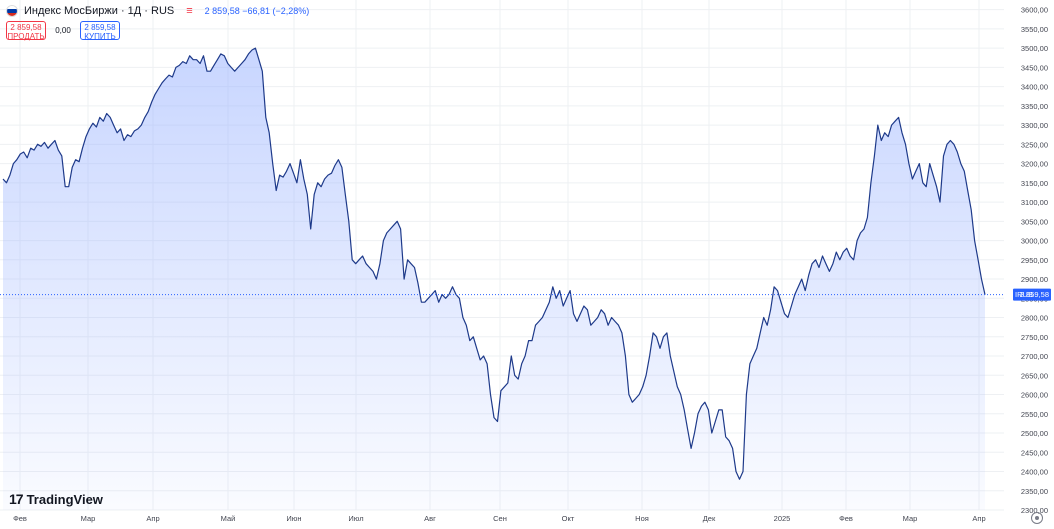 This screenshot has height=529, width=1054. I want to click on buy-button: 2 859,58 КУПИТЬ, so click(100, 31).